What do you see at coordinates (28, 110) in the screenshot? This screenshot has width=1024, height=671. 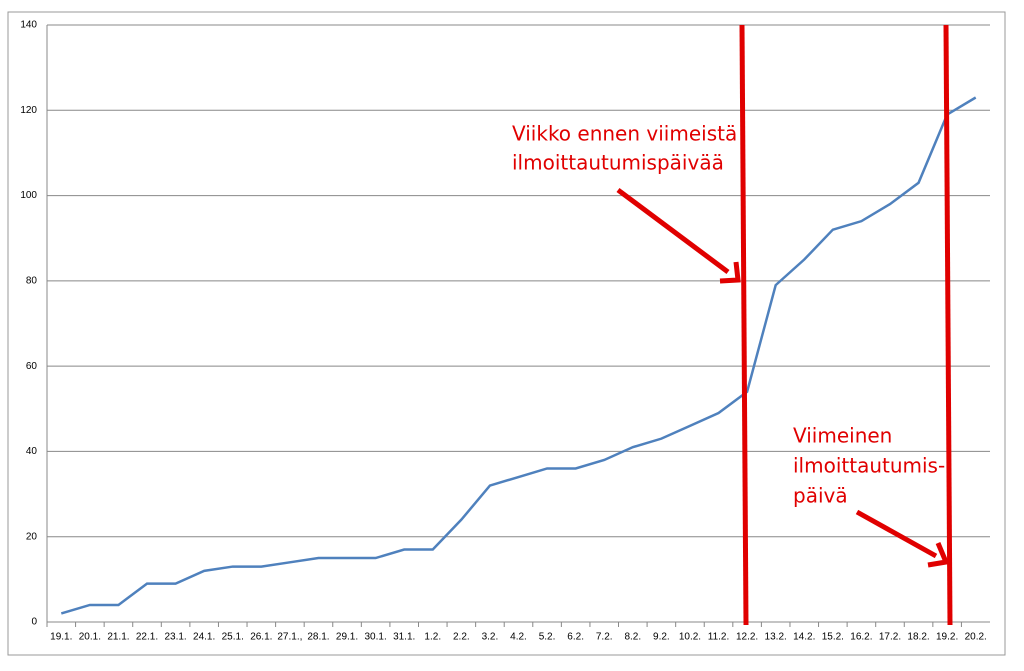 I see `y-tick-label: 120` at bounding box center [28, 110].